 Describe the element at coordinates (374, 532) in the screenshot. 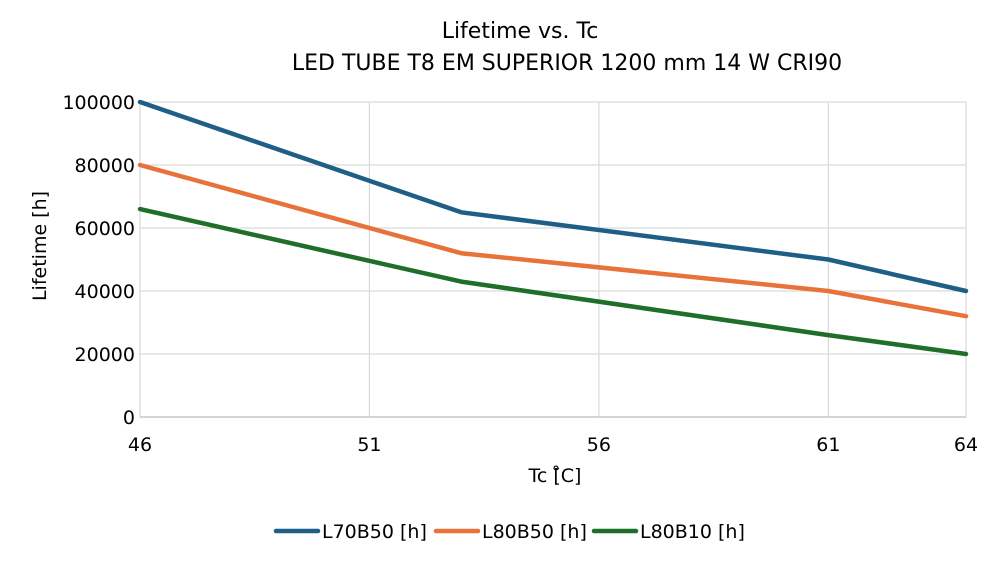

I see `legend-label: L70B50 [h]` at that location.